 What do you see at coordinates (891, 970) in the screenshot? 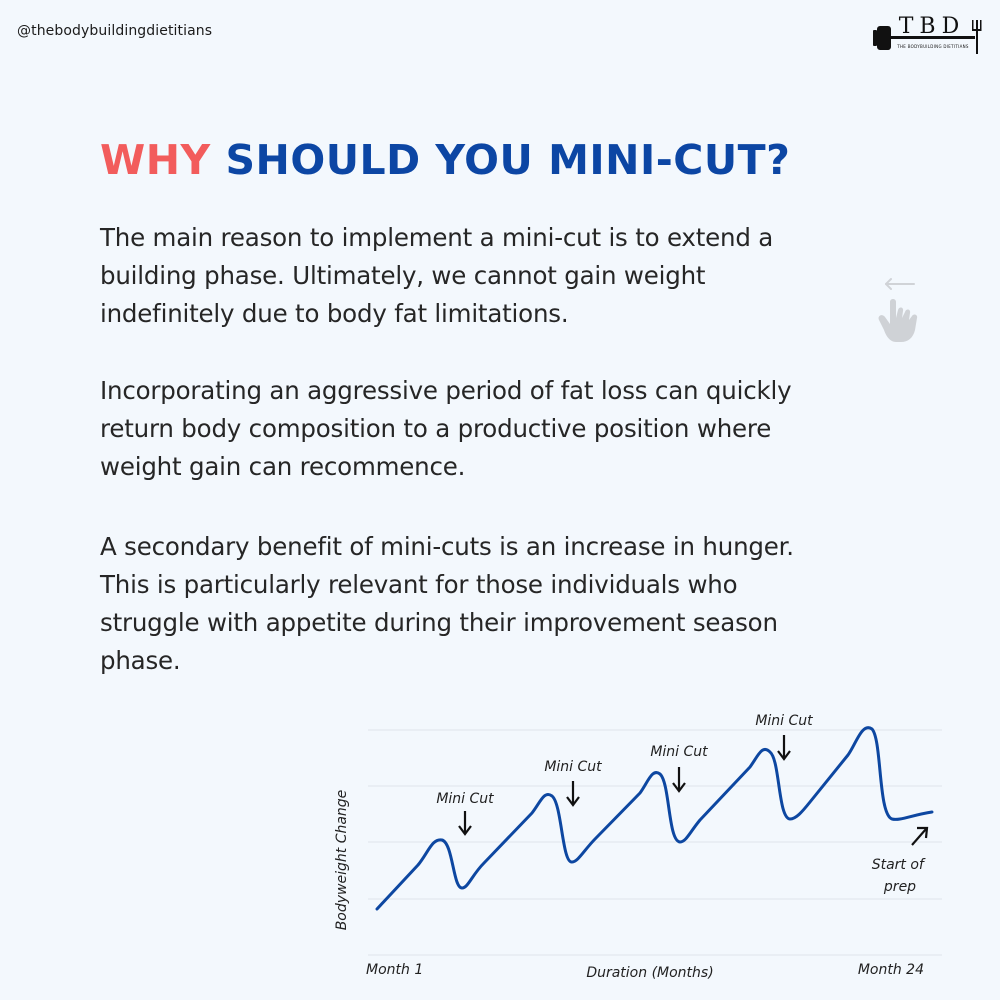
I see `x-axis-end-label: Month 24` at bounding box center [891, 970].